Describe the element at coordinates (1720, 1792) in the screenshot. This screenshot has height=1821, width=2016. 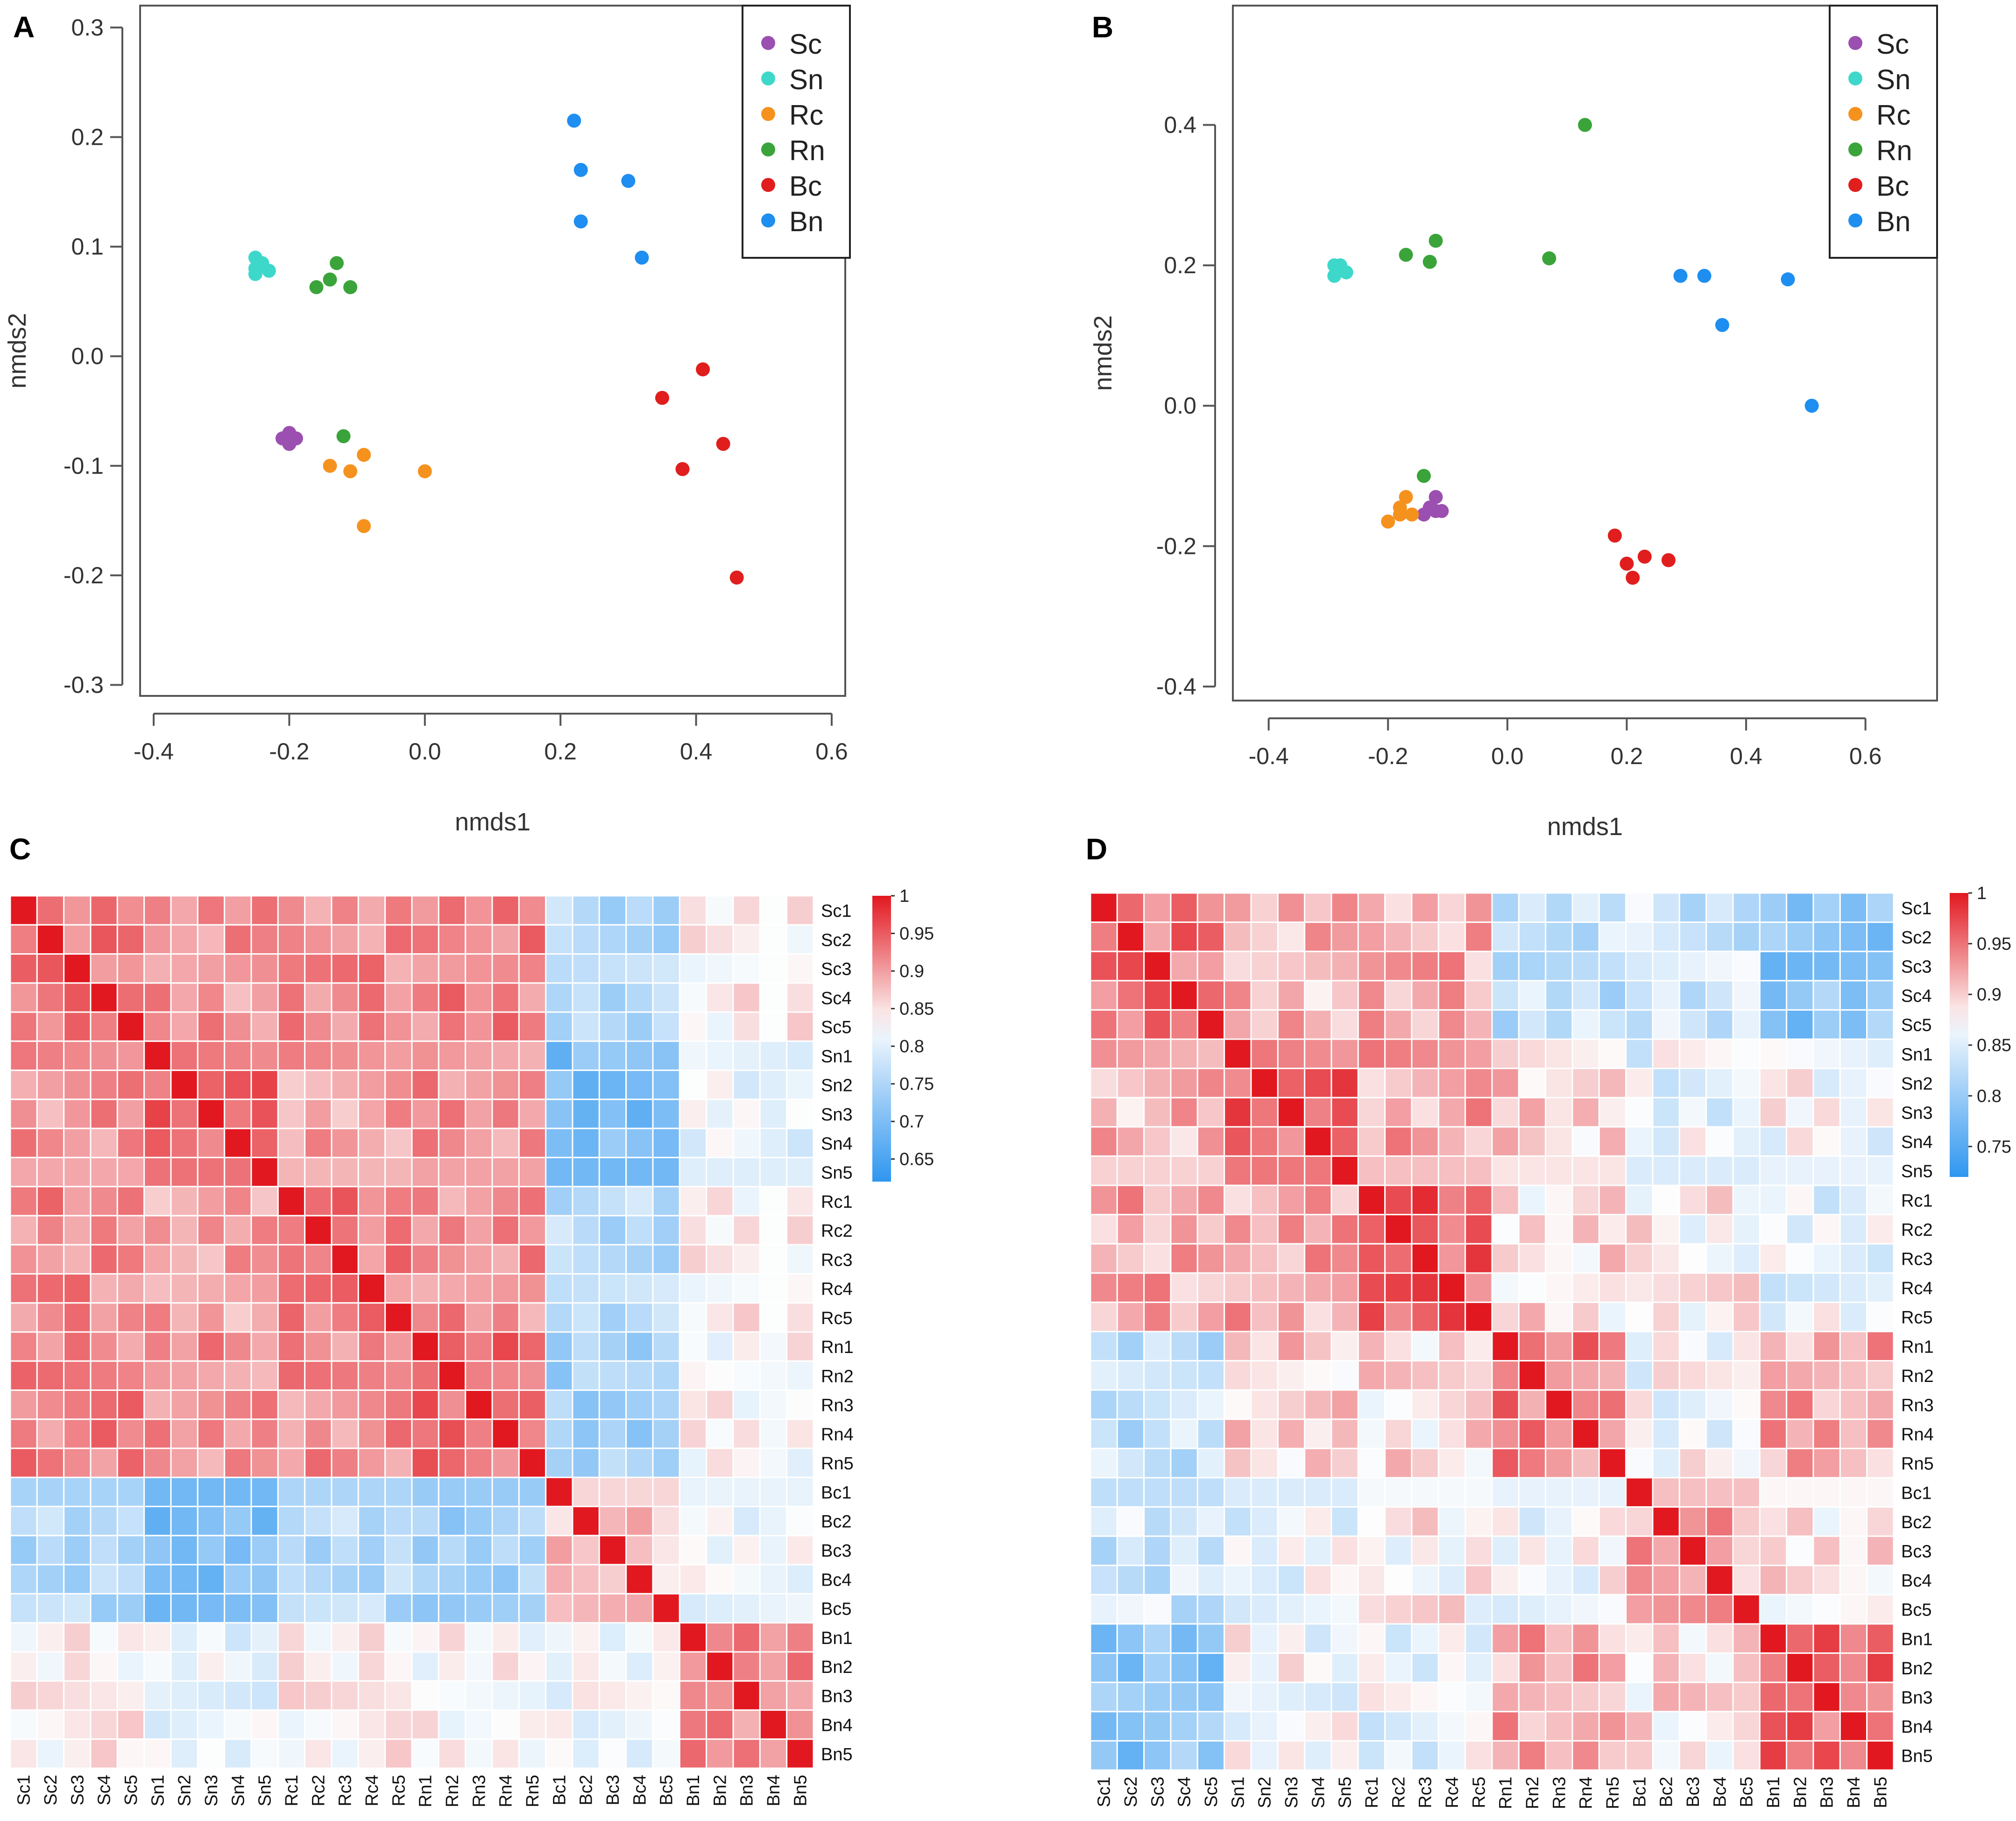
I see `column-label: Bc4` at that location.